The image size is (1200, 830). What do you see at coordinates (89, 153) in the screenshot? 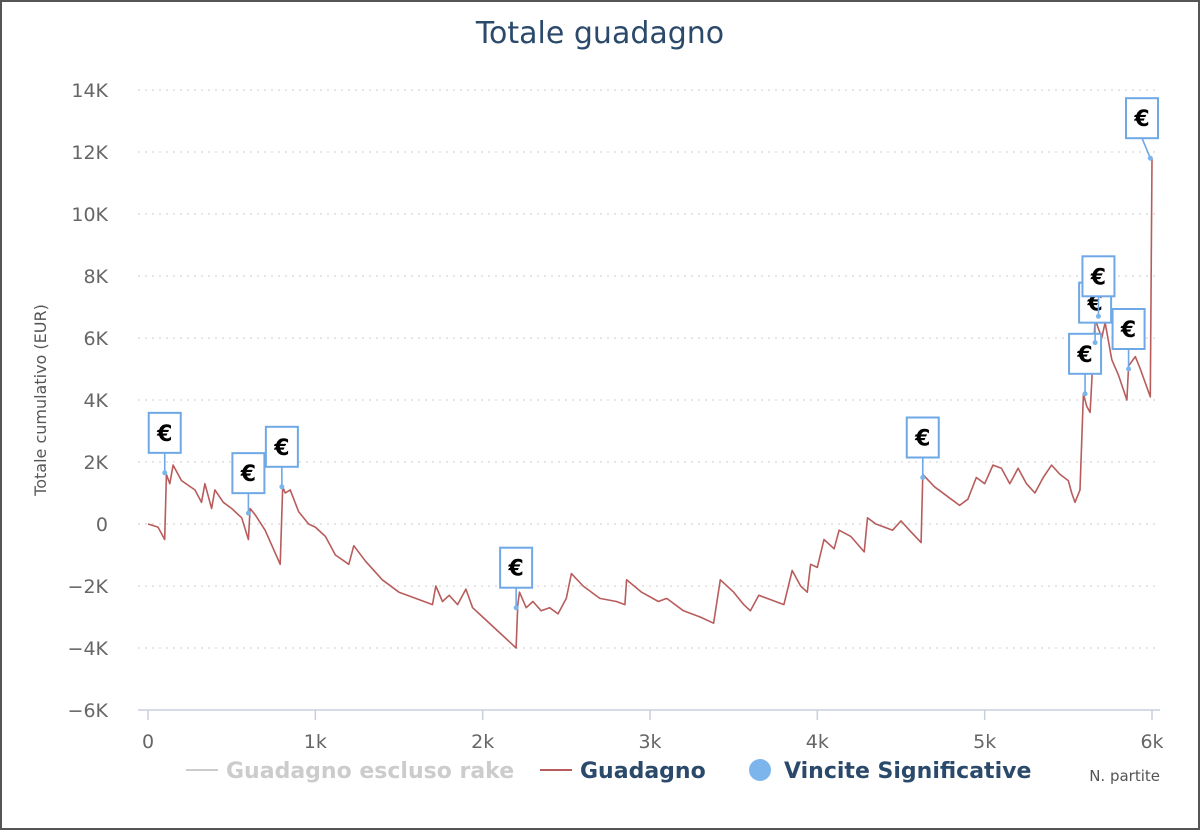
I see `y-tick-label: 12K` at bounding box center [89, 153].